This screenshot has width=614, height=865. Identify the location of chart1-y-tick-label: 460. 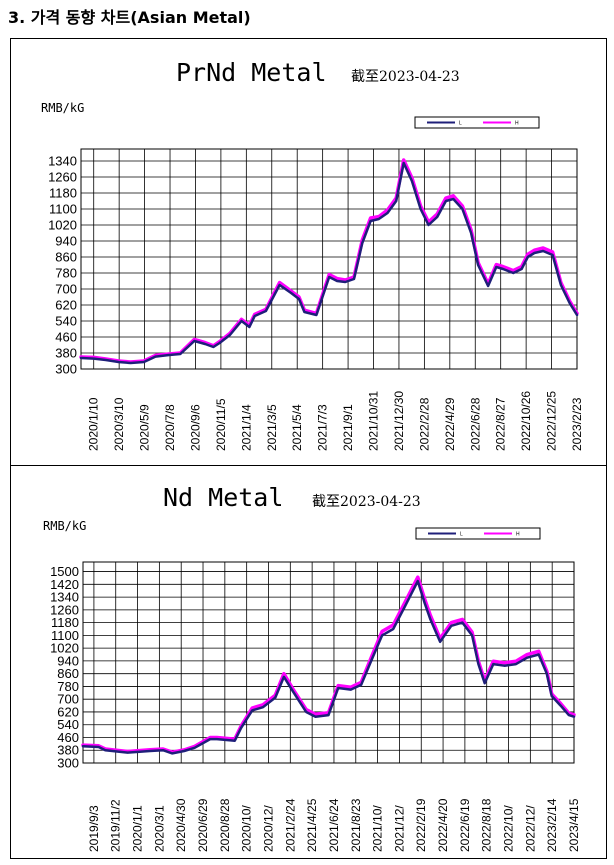
(66, 337).